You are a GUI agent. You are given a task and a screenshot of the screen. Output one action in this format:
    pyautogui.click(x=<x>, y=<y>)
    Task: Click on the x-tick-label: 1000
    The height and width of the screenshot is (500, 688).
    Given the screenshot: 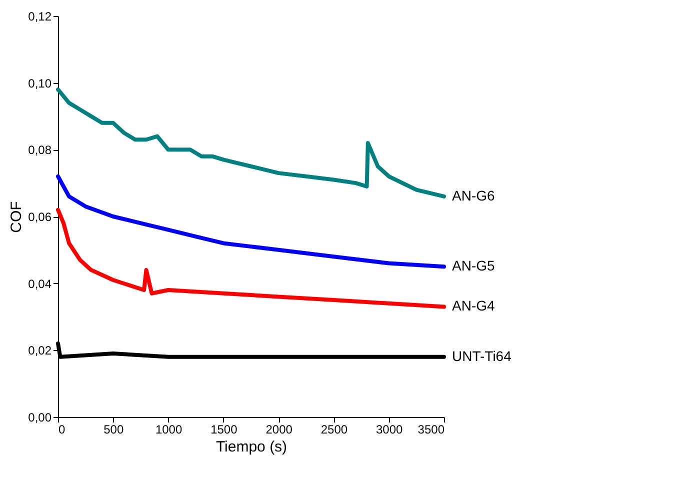 What is the action you would take?
    pyautogui.click(x=168, y=429)
    